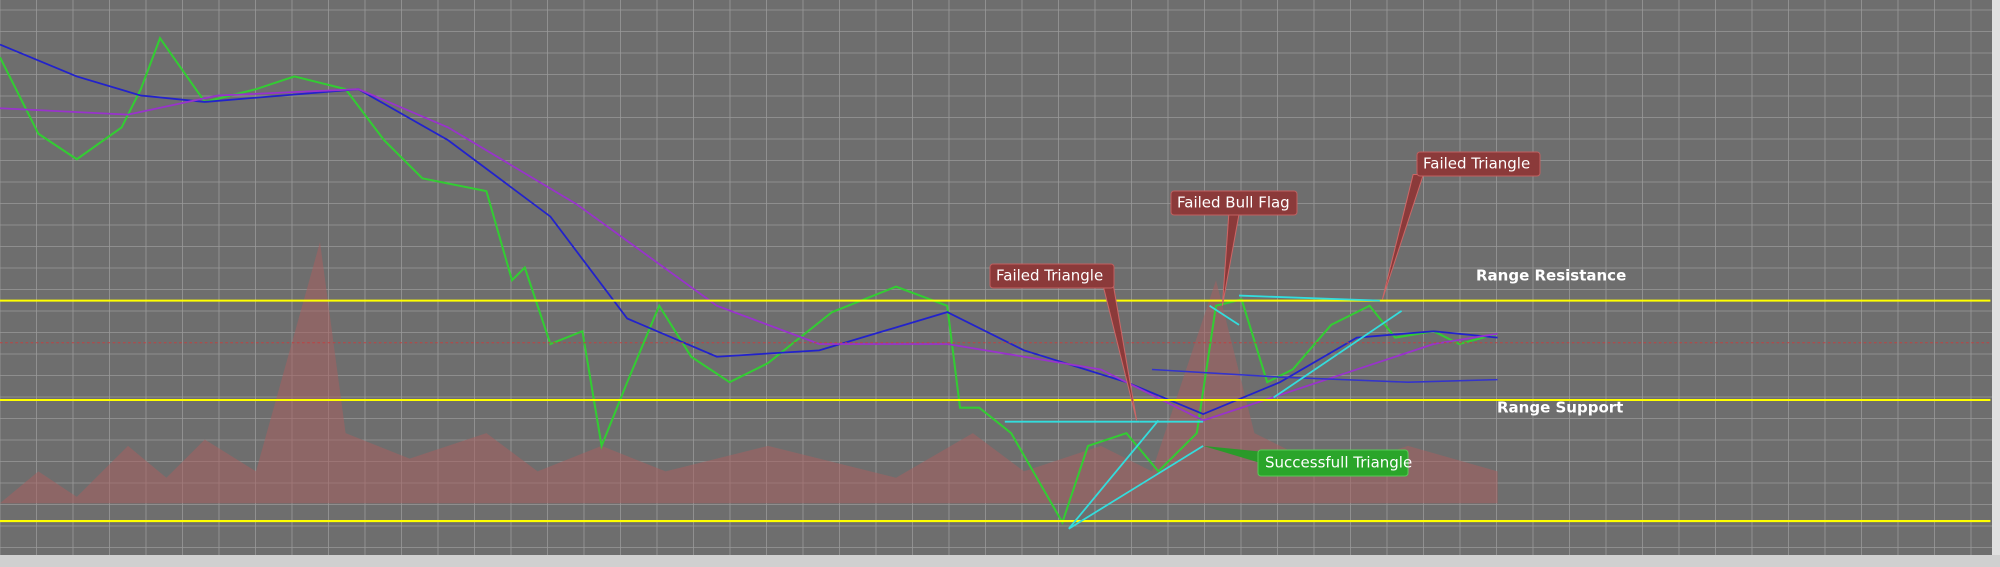 This screenshot has height=567, width=2000. I want to click on trendlines, so click(1203, 412).